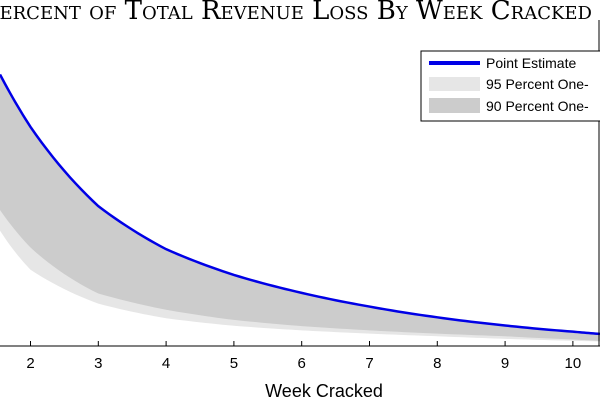 The width and height of the screenshot is (600, 400). I want to click on legend-label-point-estimate: Point Estimate, so click(531, 63).